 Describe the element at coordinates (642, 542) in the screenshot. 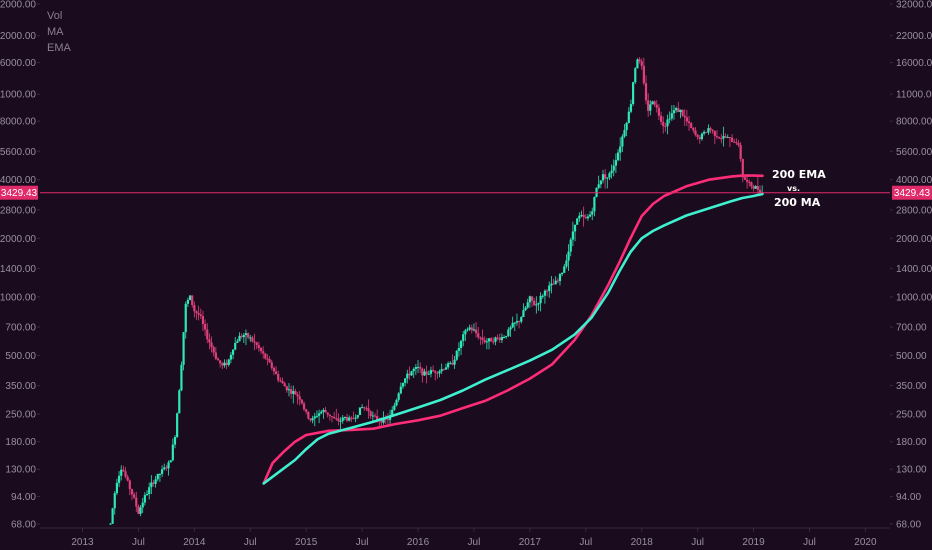

I see `x-tick-label: 2018` at that location.